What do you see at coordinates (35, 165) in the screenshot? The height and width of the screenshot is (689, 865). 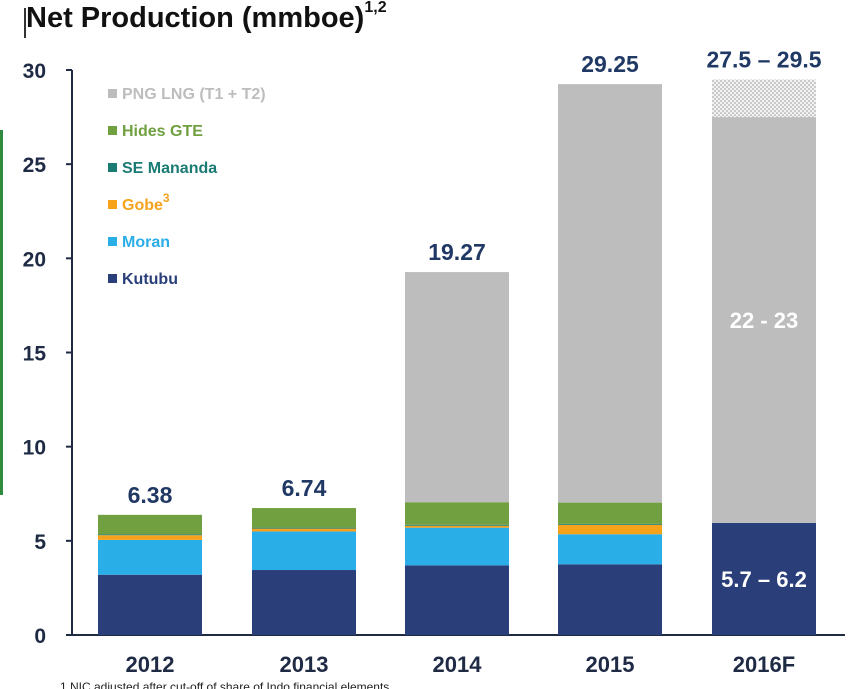 I see `y-tick-label: 25` at bounding box center [35, 165].